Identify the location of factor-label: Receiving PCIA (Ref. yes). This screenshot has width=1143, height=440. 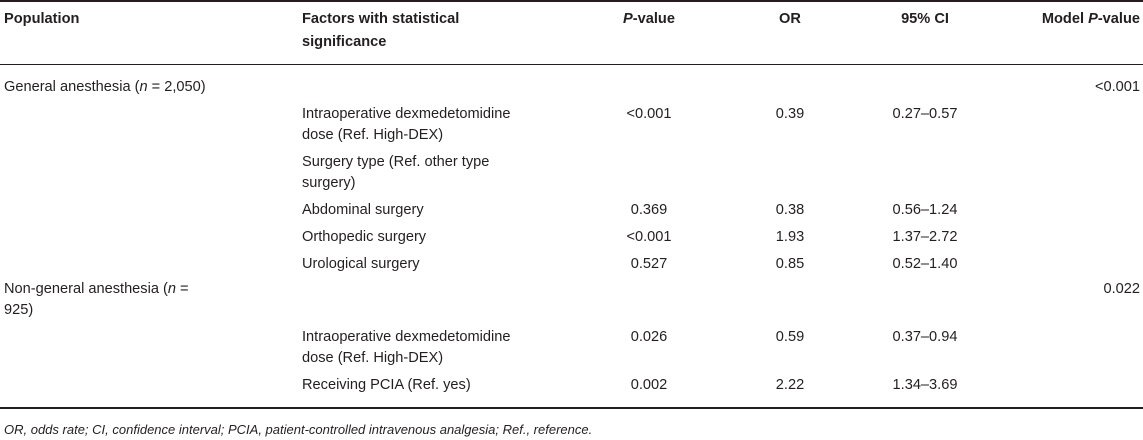
(386, 385).